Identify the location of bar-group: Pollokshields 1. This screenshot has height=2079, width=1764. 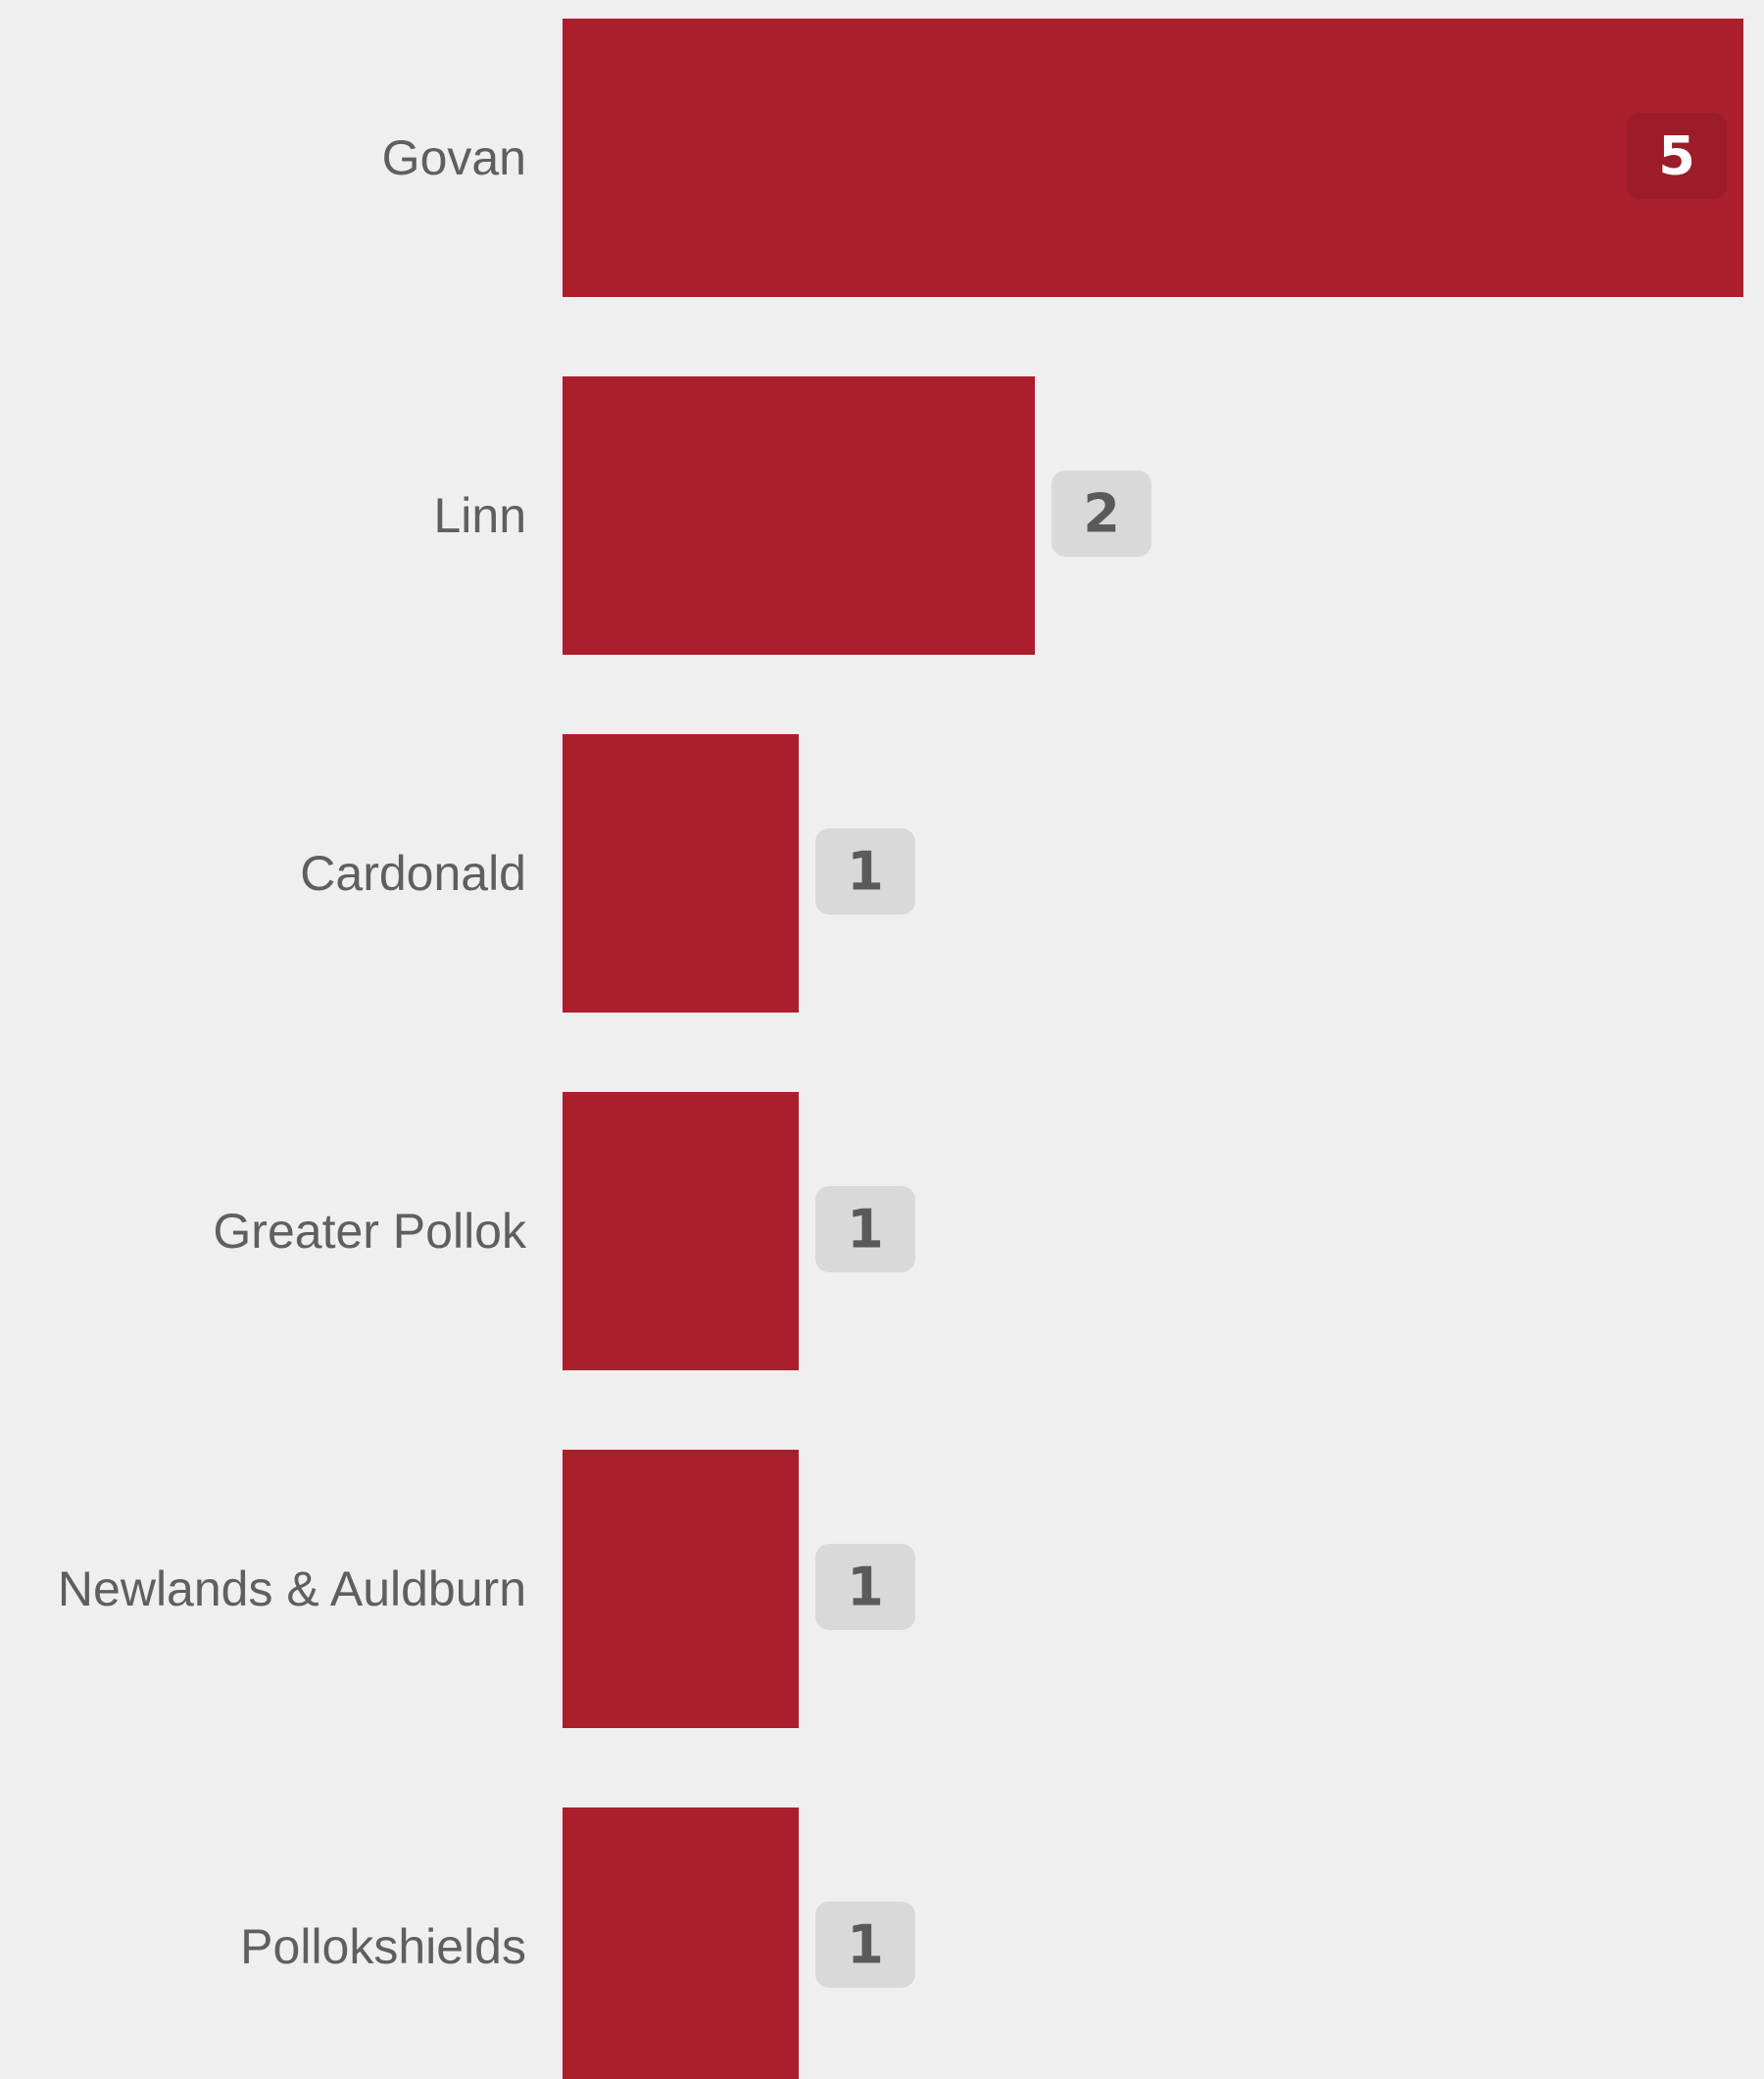
(577, 1943).